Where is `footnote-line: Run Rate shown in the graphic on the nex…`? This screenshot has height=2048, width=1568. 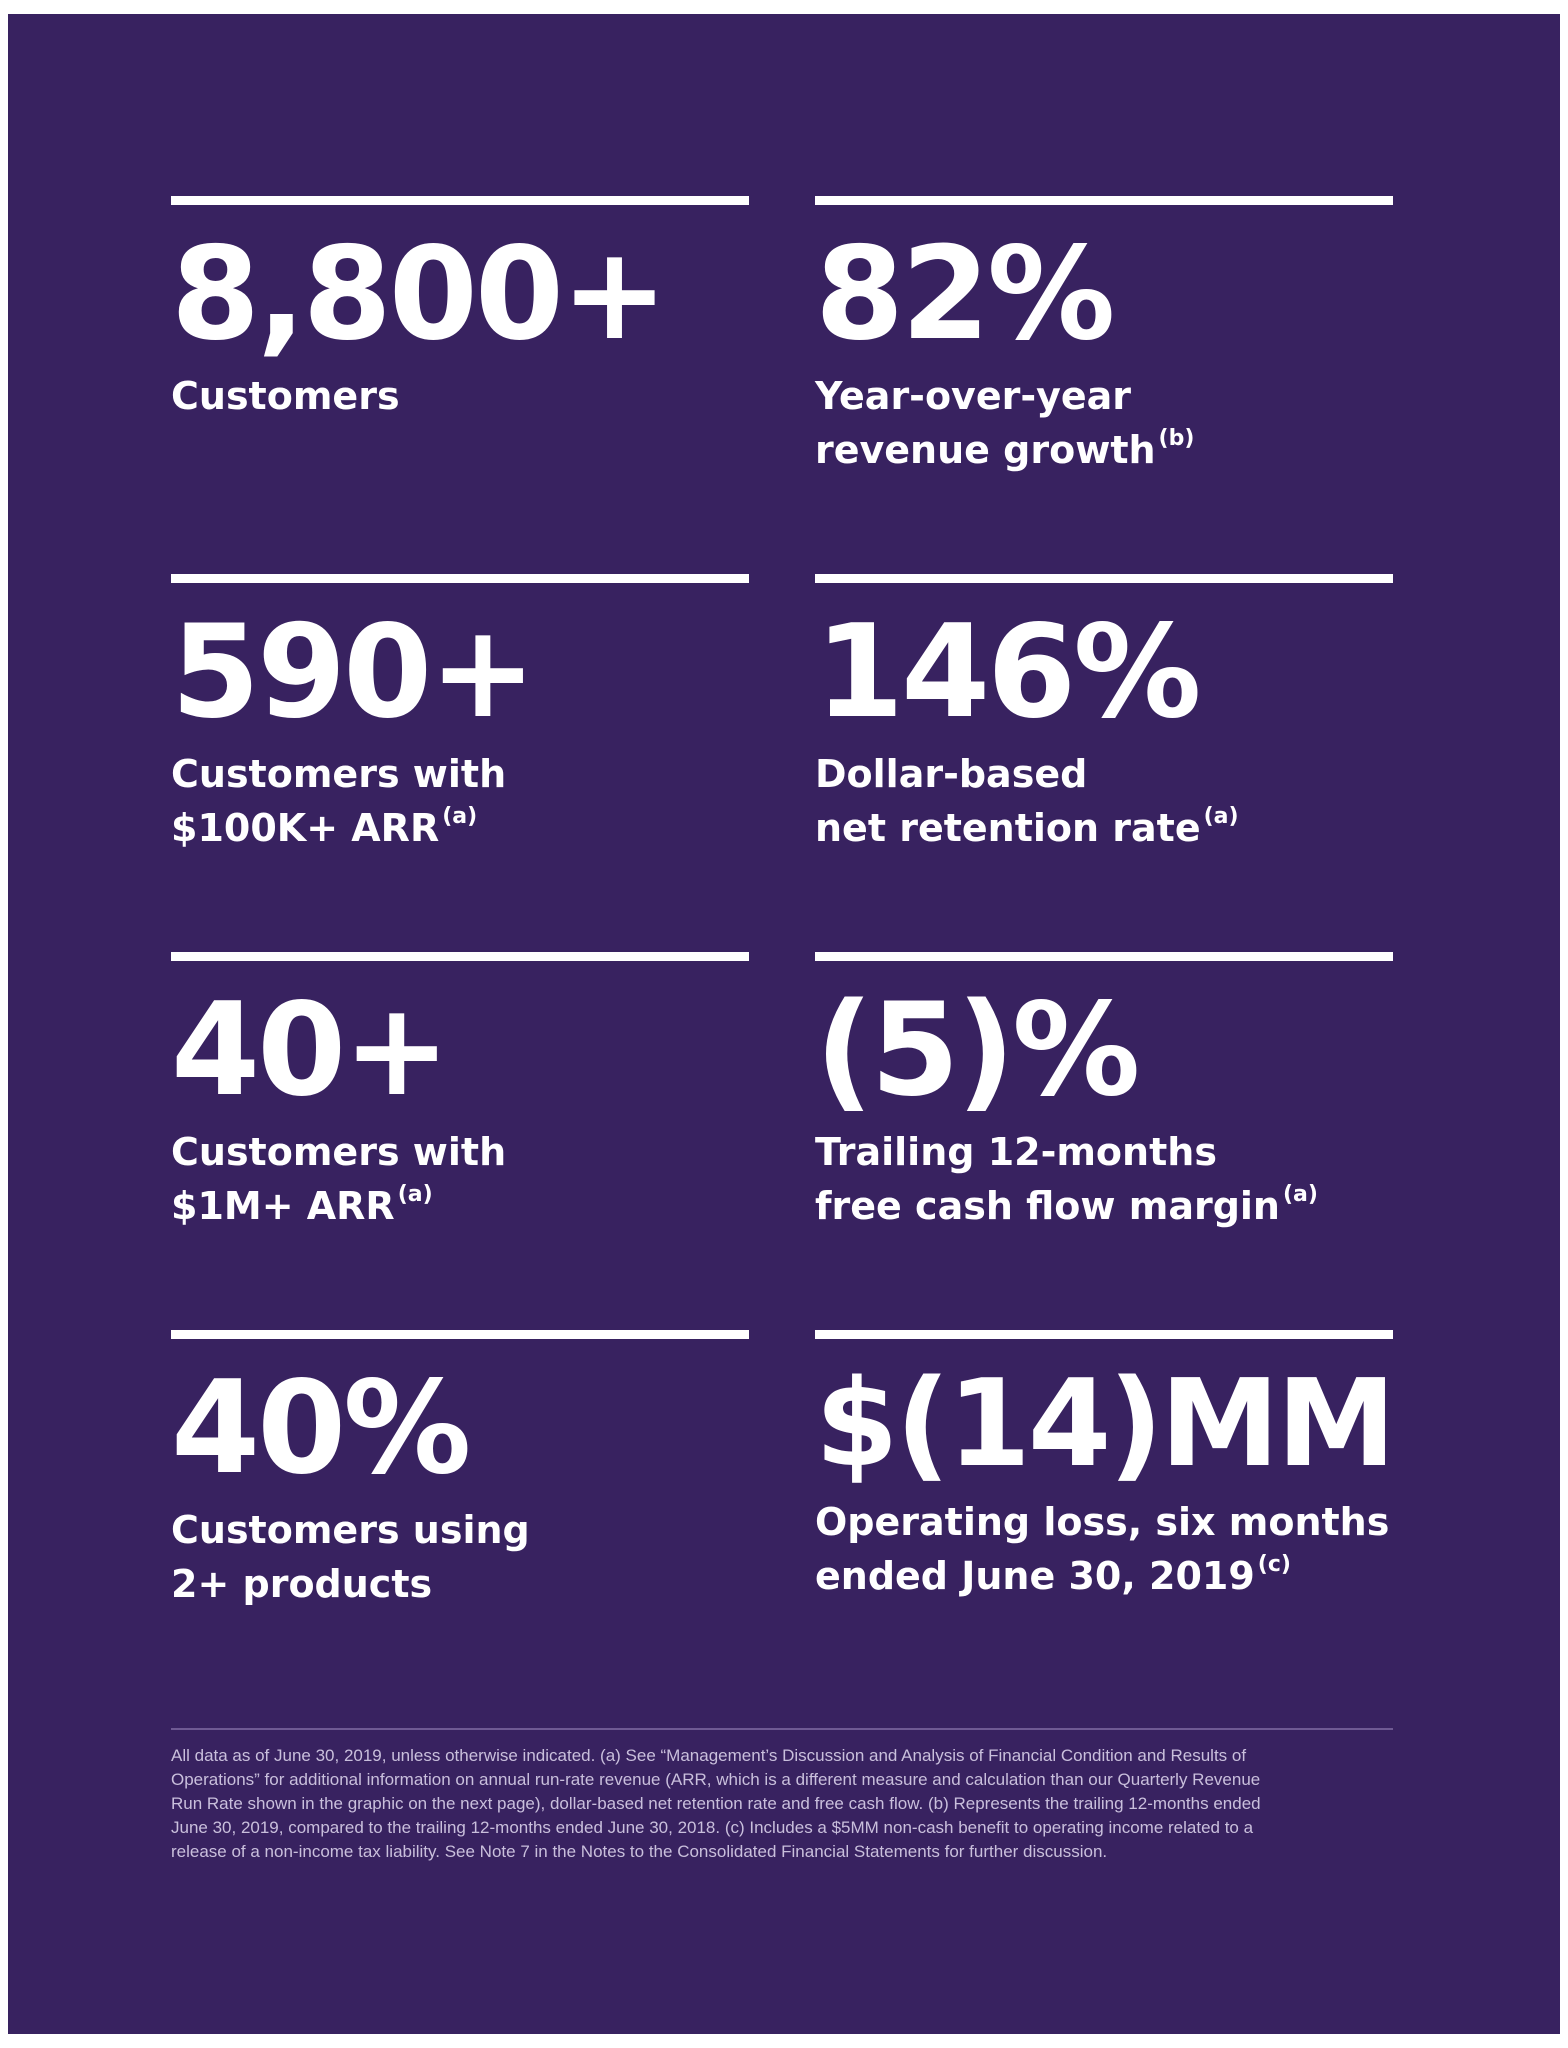
footnote-line: Run Rate shown in the graphic on the nex… is located at coordinates (716, 1803).